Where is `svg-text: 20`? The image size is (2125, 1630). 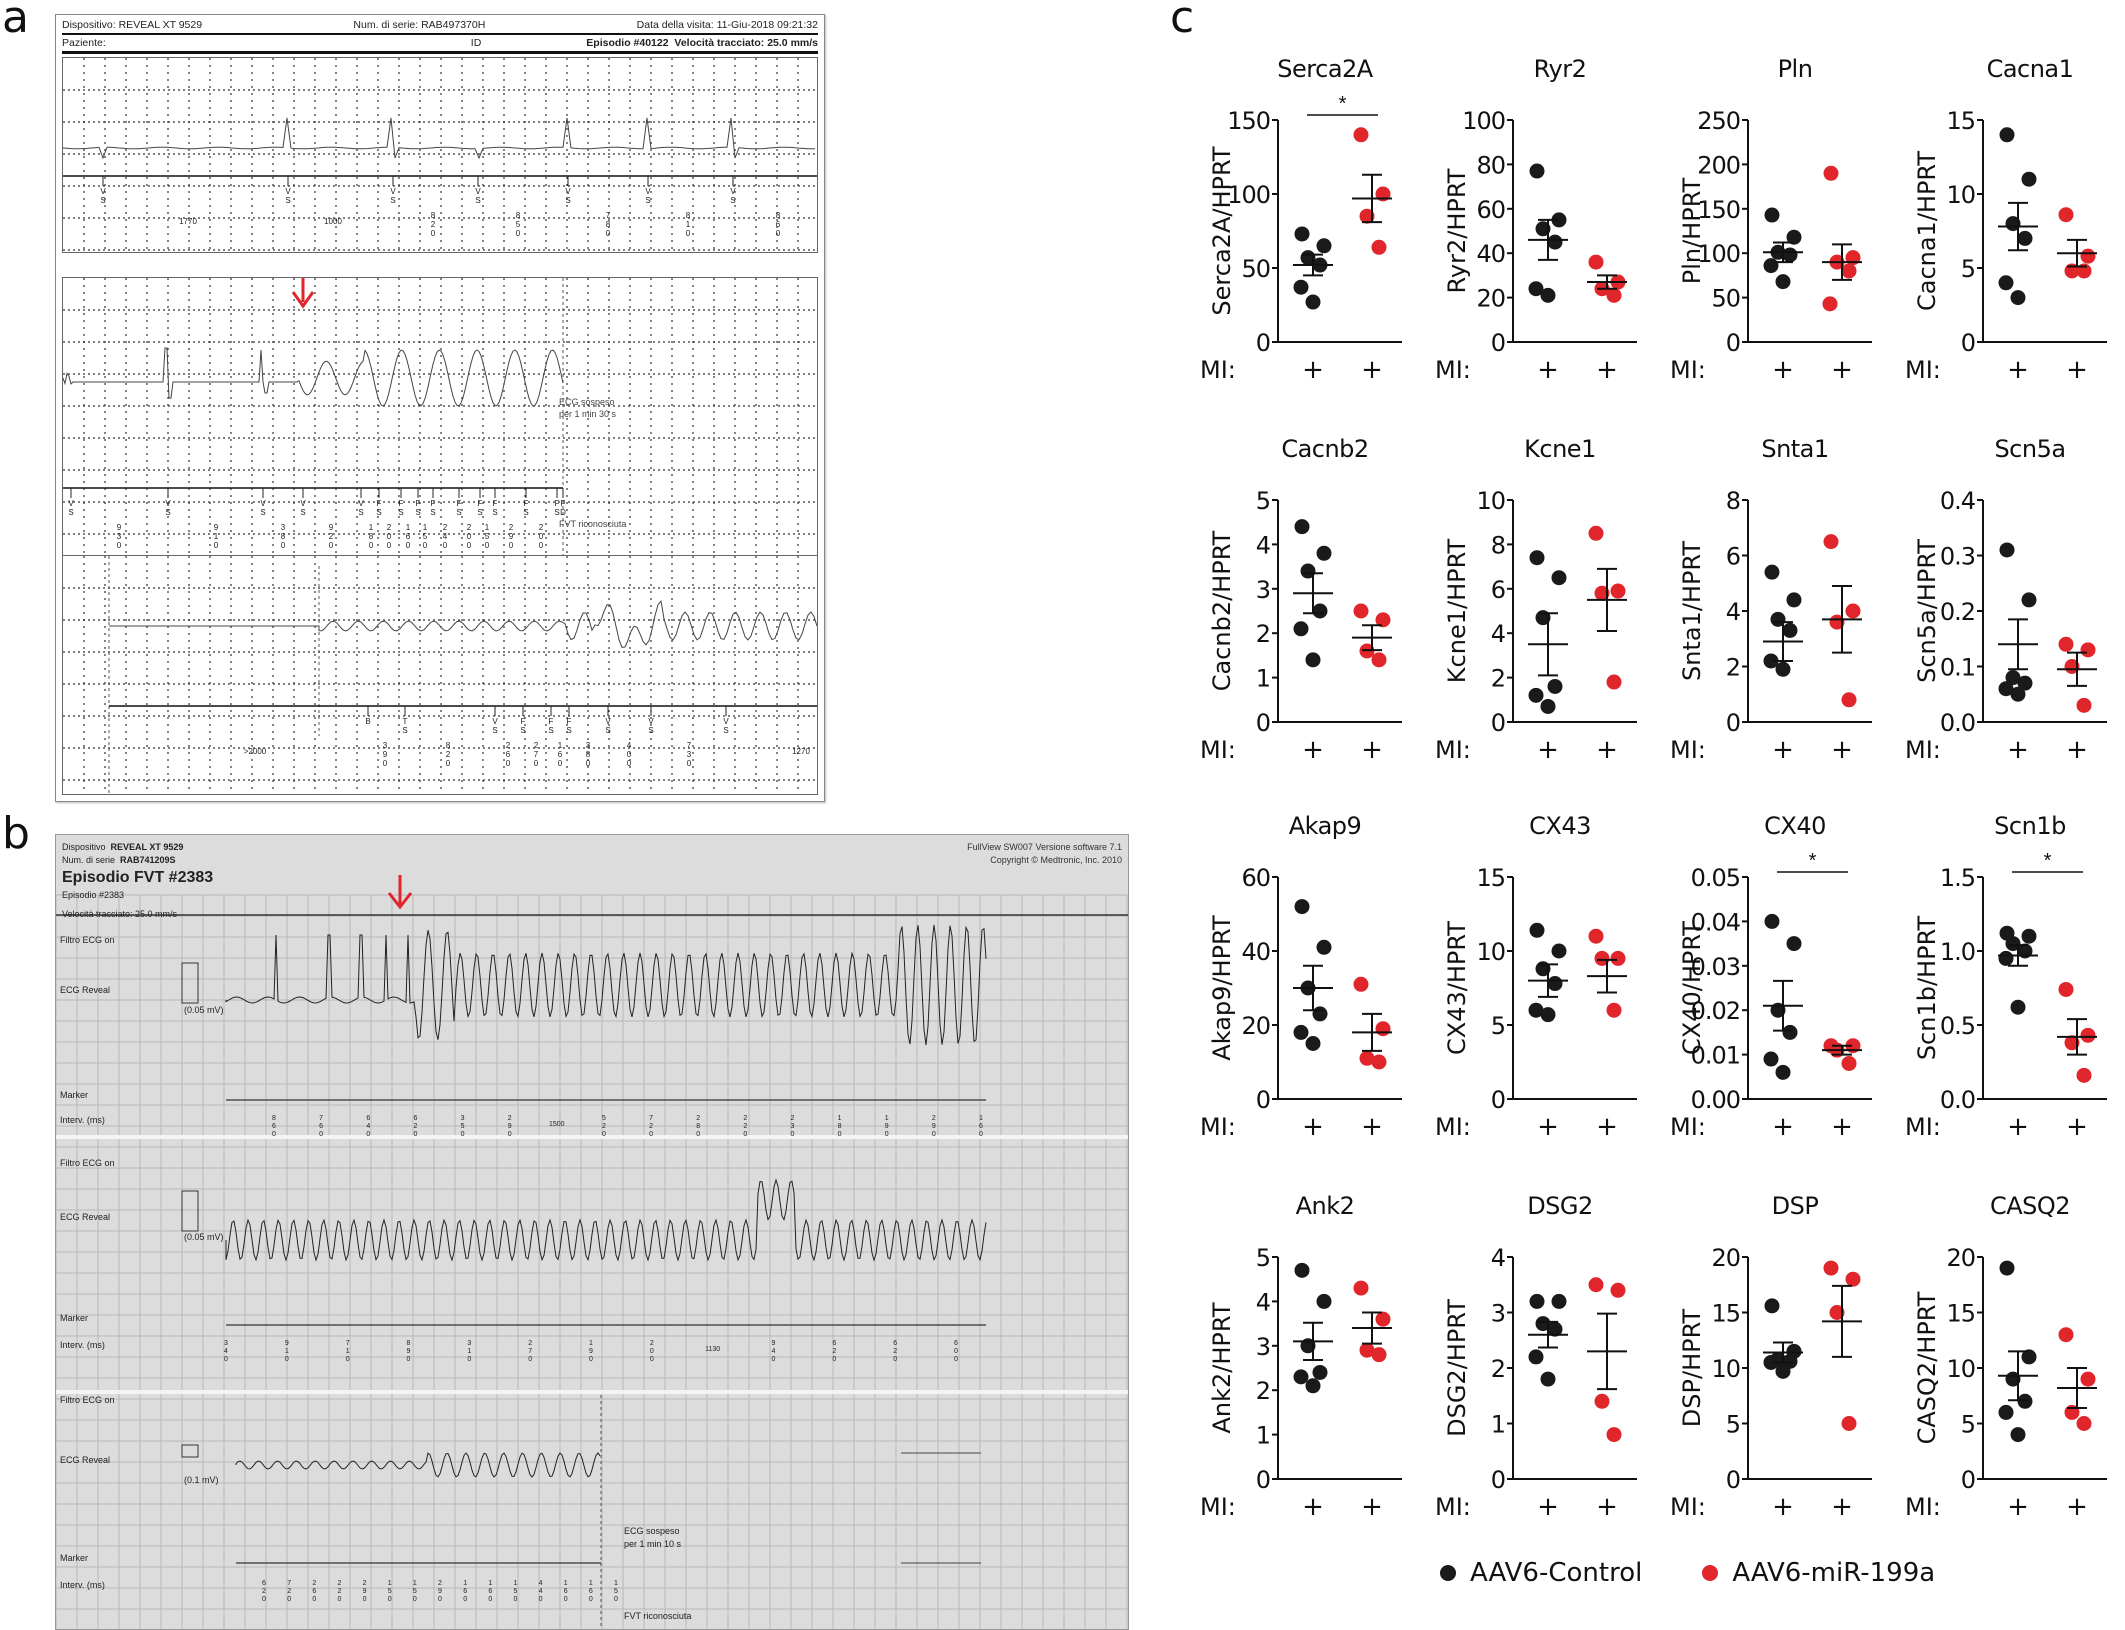 svg-text: 20 is located at coordinates (1725, 1258).